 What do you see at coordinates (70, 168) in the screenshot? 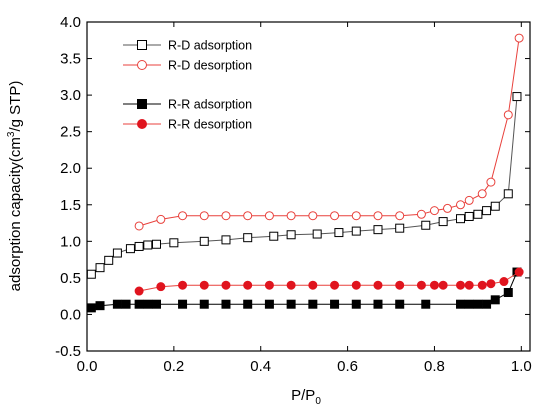
I see `y-tick-label: 2.0` at bounding box center [70, 168].